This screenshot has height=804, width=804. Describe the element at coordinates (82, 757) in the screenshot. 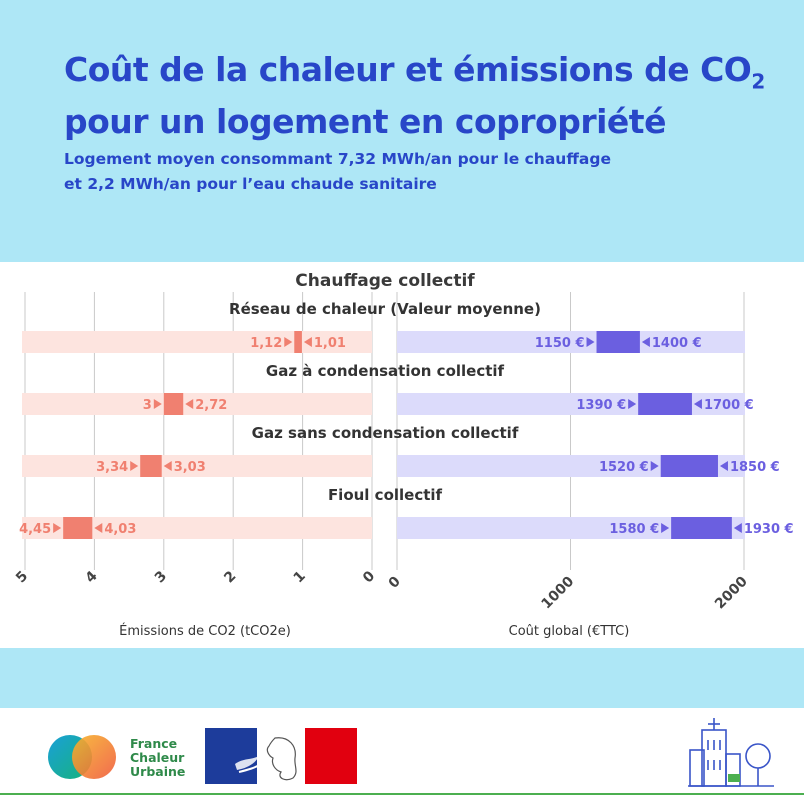

I see `overlapping-circles-logo` at that location.